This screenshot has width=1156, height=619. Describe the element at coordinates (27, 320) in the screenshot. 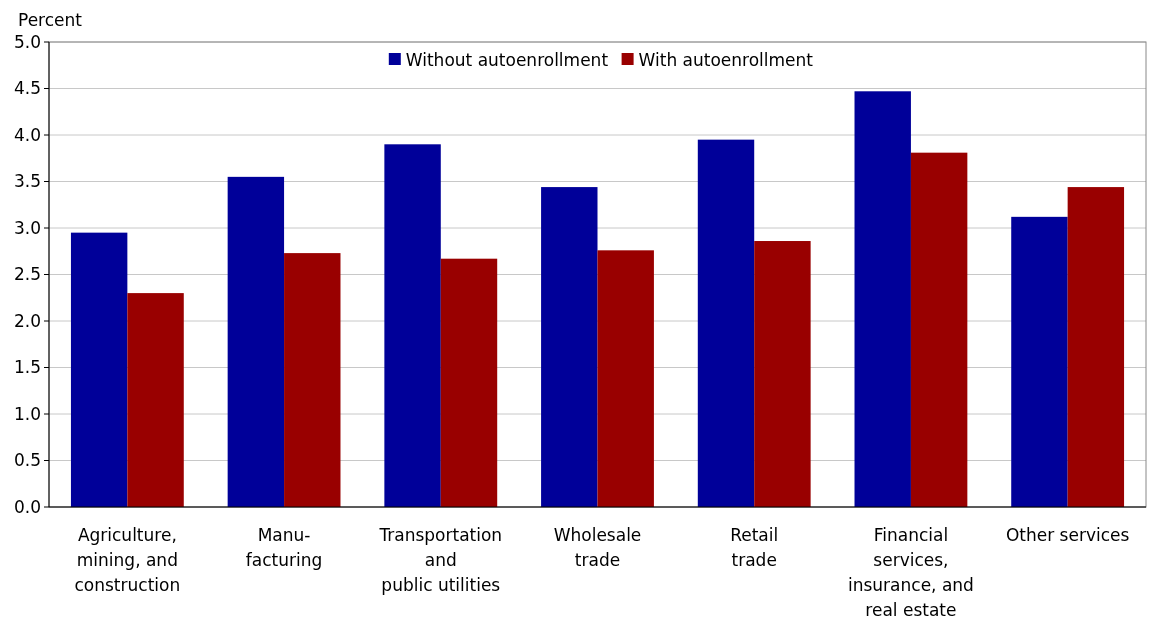

I see `y-tick-label: 2.0` at that location.